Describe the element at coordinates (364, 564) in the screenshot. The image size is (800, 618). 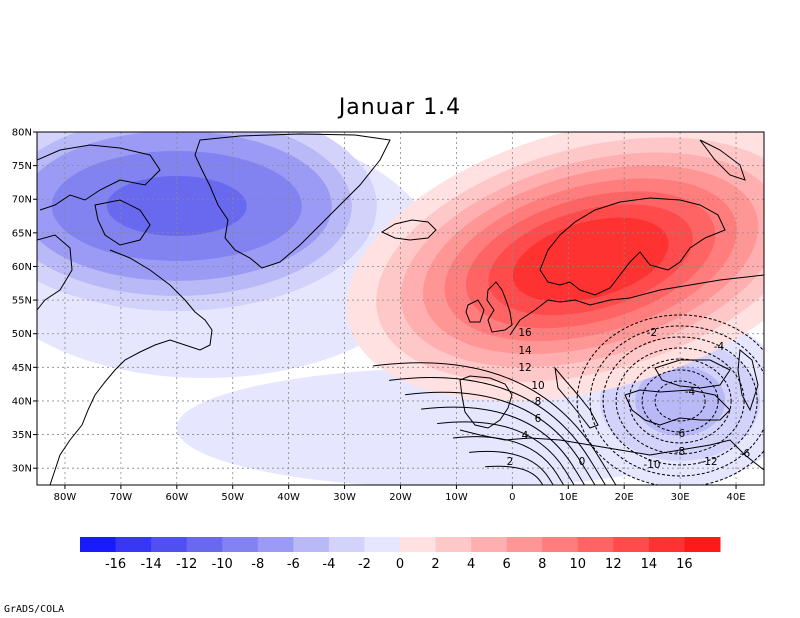
I see `colorbar-label: -2` at that location.